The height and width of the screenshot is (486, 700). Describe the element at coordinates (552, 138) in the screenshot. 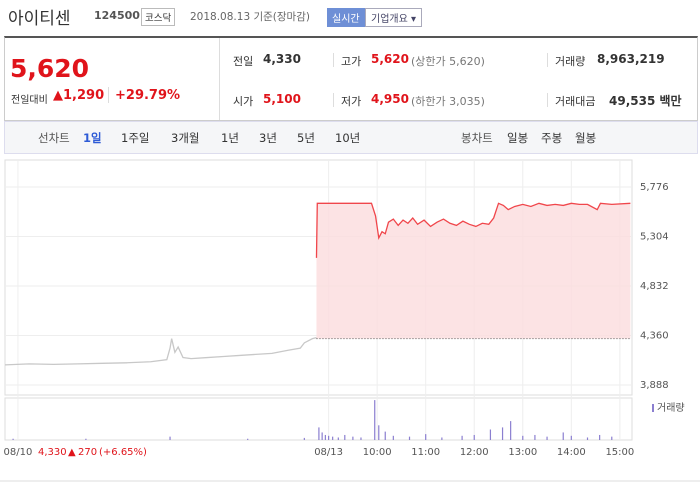

I see `tab: 주봉` at that location.